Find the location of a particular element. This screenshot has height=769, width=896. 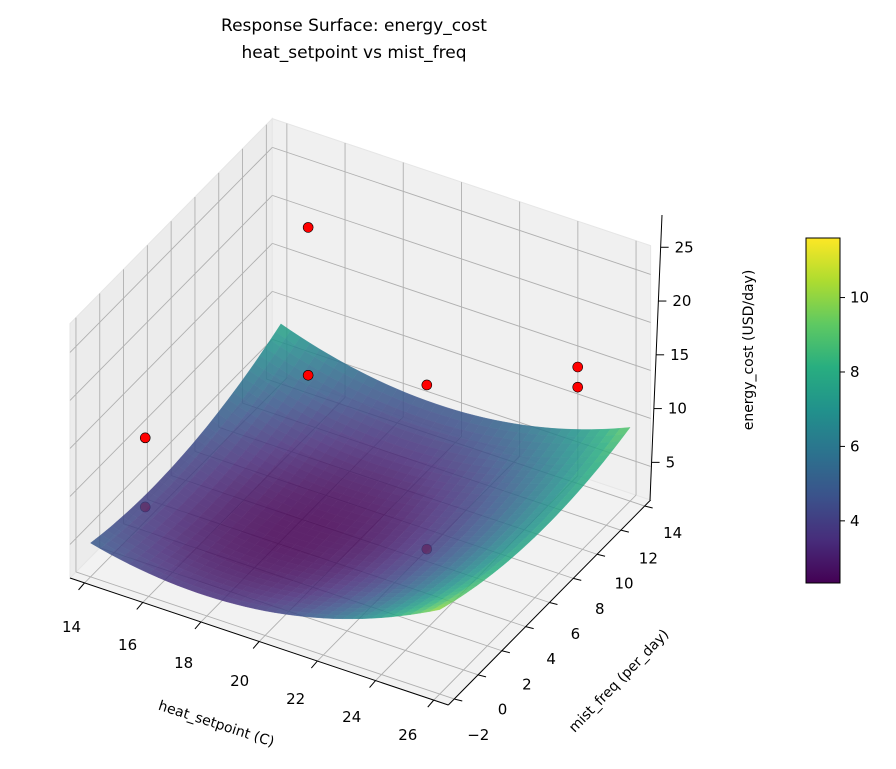

surface-facet is located at coordinates (437, 609).